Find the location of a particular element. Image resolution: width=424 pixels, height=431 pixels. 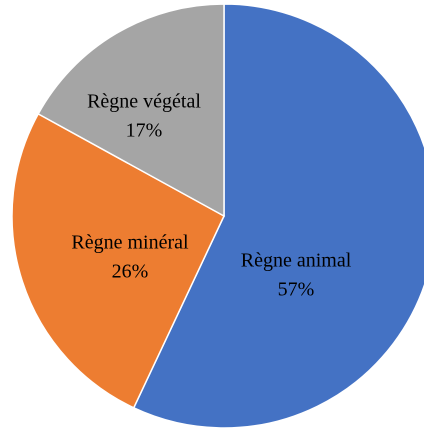

value-label: 26% is located at coordinates (130, 272).